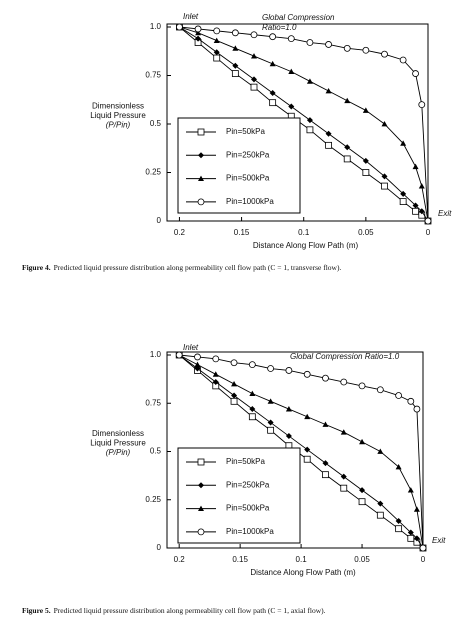  What do you see at coordinates (345, 356) in the screenshot?
I see `note: Global Compression Ratio=1.0` at bounding box center [345, 356].